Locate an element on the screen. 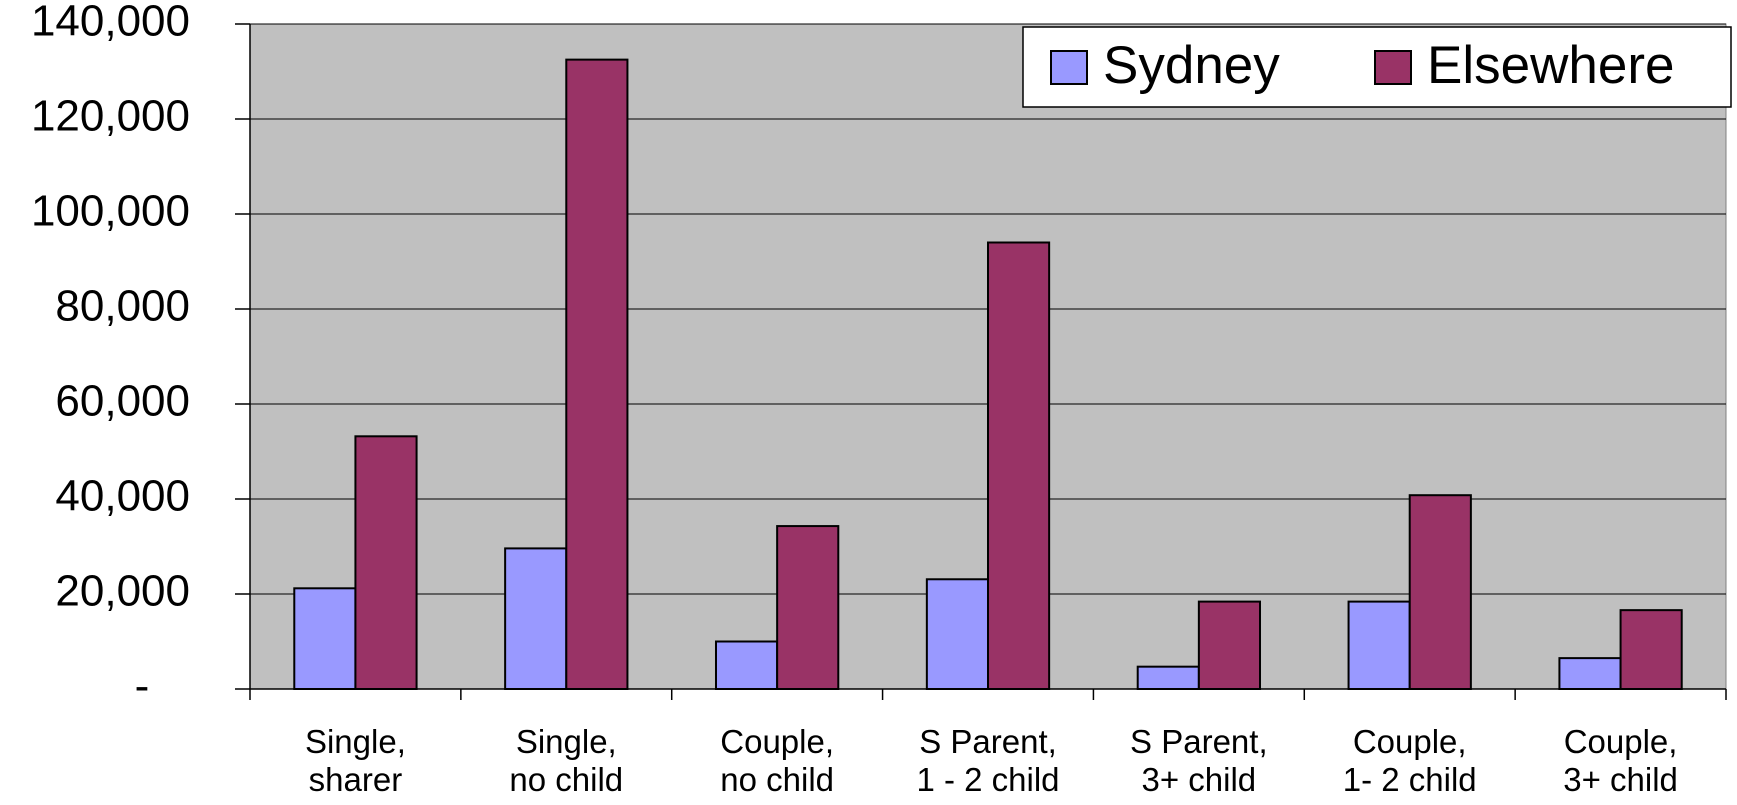 The width and height of the screenshot is (1737, 805). x-tick-label: Single, no child is located at coordinates (566, 760).